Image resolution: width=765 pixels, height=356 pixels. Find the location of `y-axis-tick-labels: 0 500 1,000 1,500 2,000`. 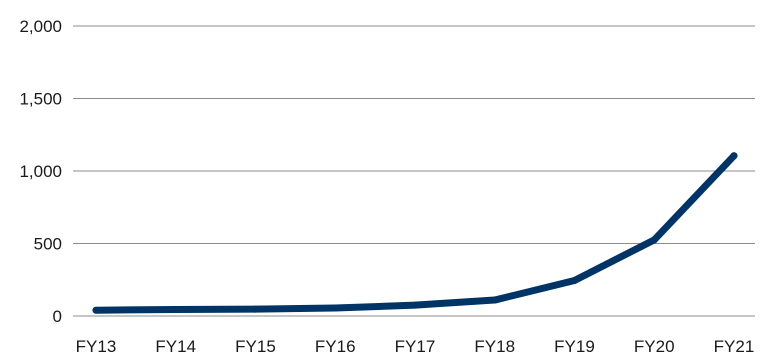

y-axis-tick-labels: 0 500 1,000 1,500 2,000 is located at coordinates (40, 171).